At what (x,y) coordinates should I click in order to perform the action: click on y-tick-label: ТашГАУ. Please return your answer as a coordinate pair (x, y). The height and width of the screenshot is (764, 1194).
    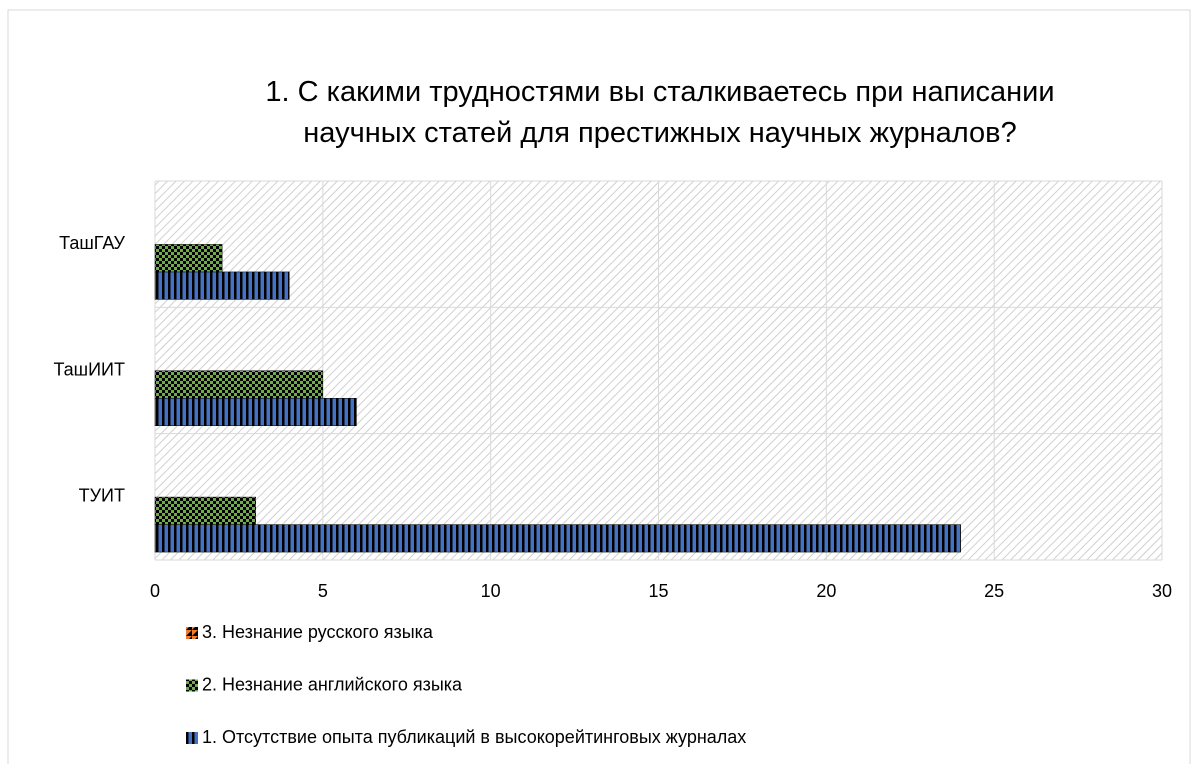
    Looking at the image, I should click on (92, 243).